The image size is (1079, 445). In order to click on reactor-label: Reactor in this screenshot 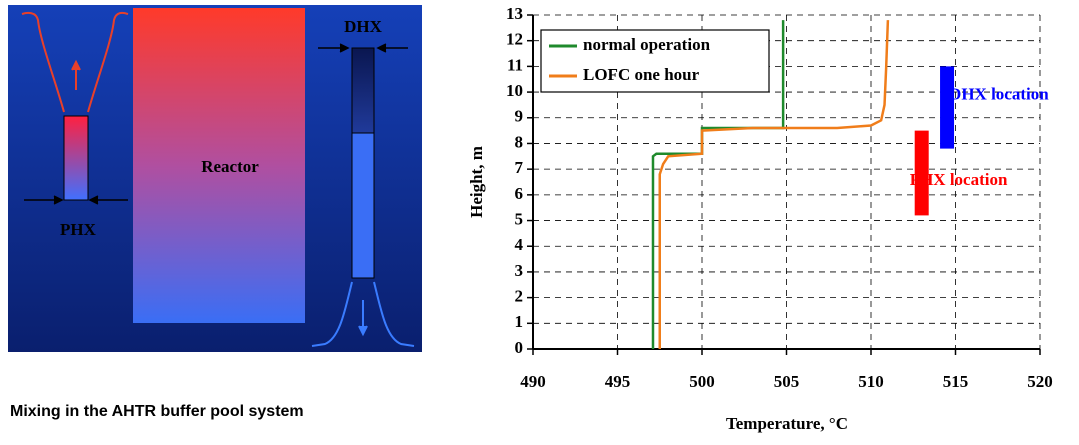, I will do `click(230, 166)`.